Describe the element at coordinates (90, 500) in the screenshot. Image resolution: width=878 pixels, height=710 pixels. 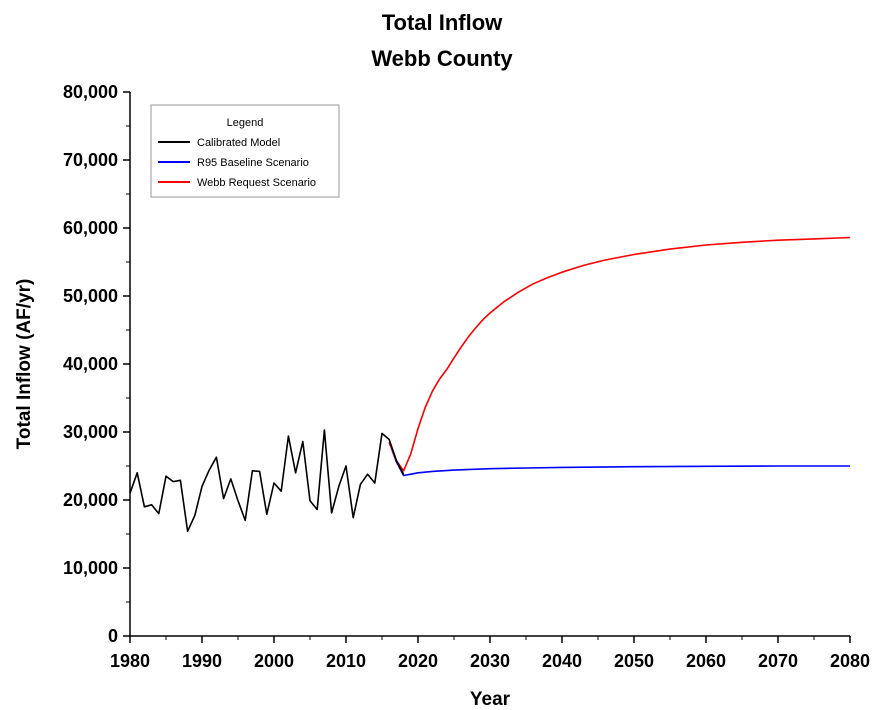
I see `y-tick-label: 20,000` at that location.